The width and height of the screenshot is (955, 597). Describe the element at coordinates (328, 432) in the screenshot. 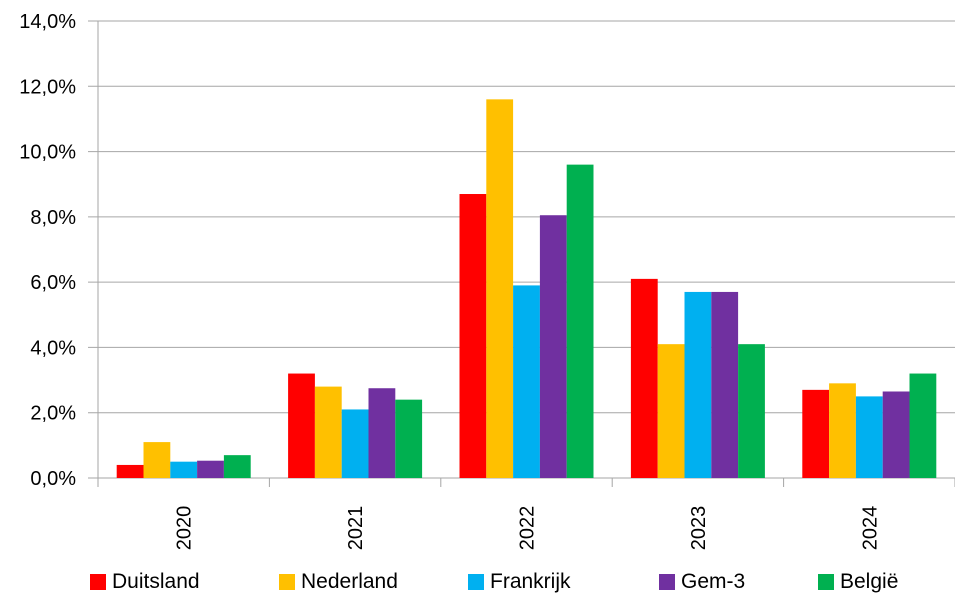

I see `bar-nederland-2021` at that location.